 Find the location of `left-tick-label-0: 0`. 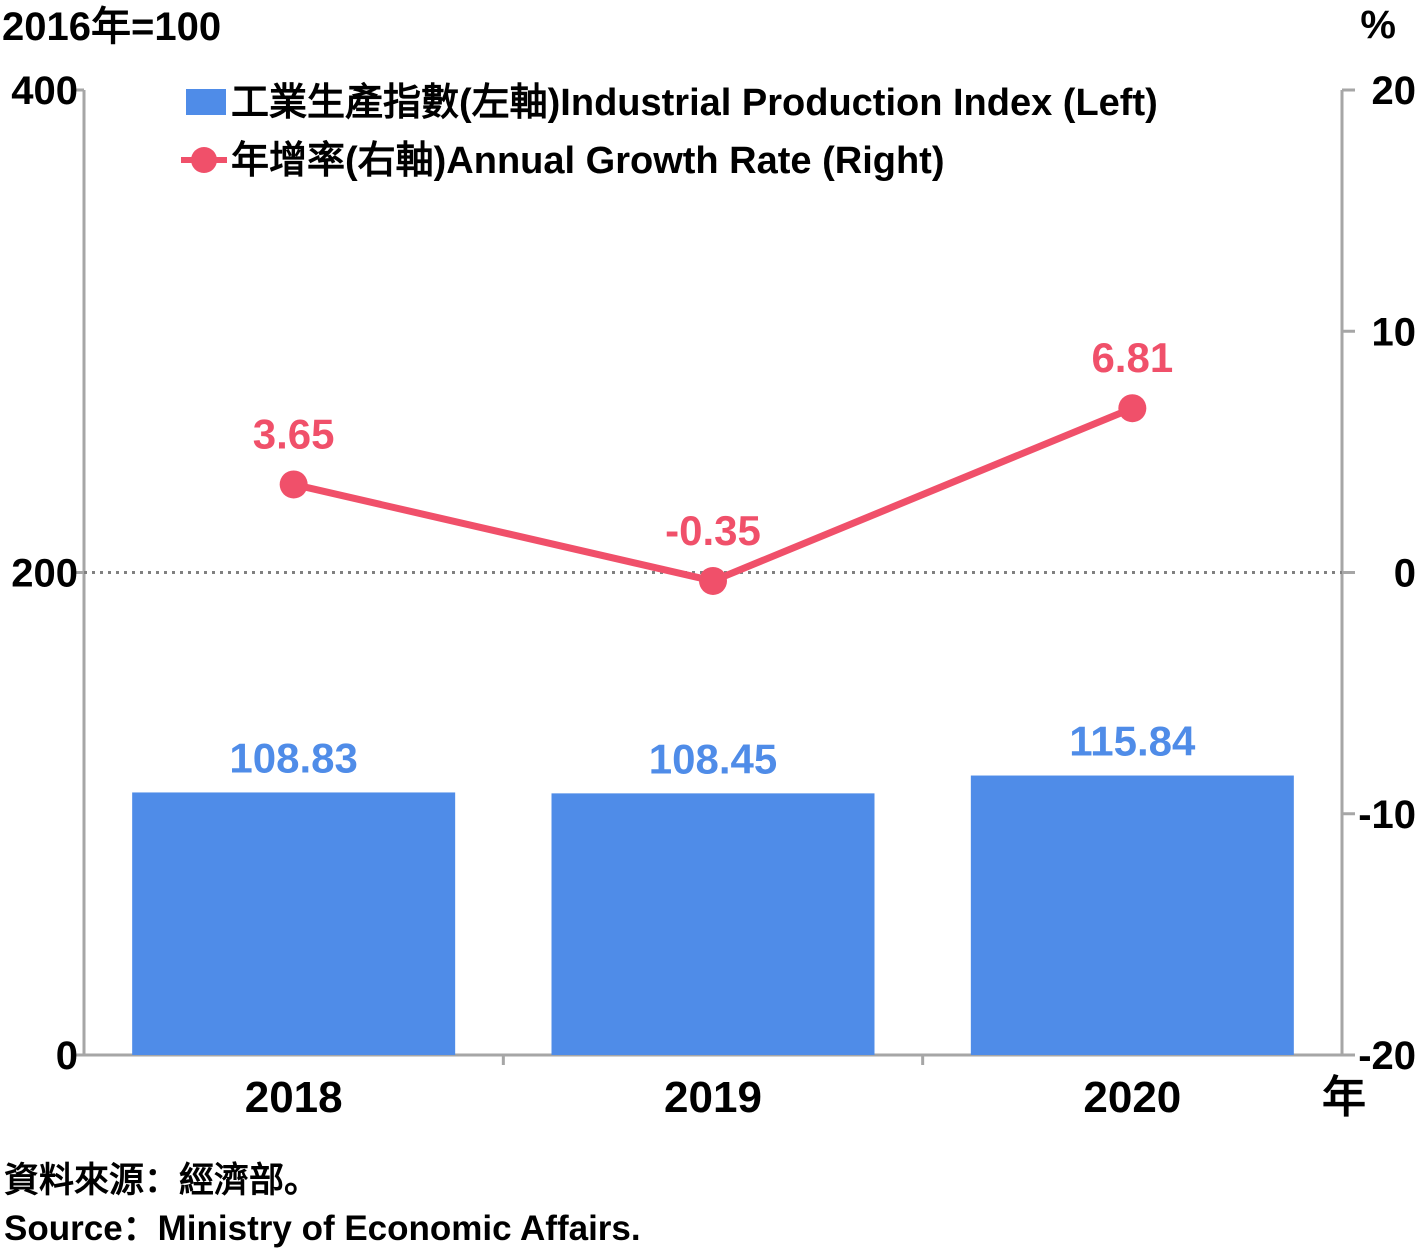

left-tick-label-0: 0 is located at coordinates (67, 1056).